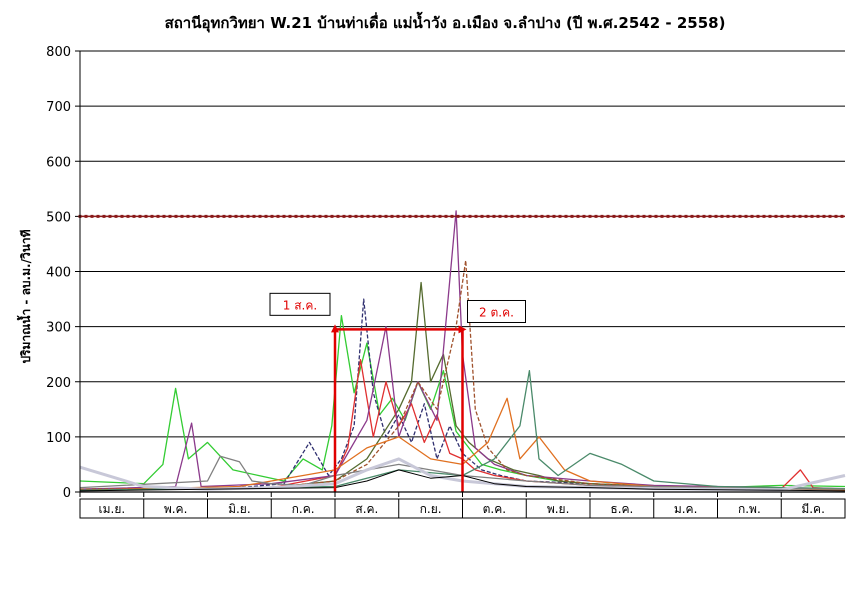  I want to click on y-axis-label: ปริมาณน้ำ - ลบ.ม./วินาที, so click(24, 296).